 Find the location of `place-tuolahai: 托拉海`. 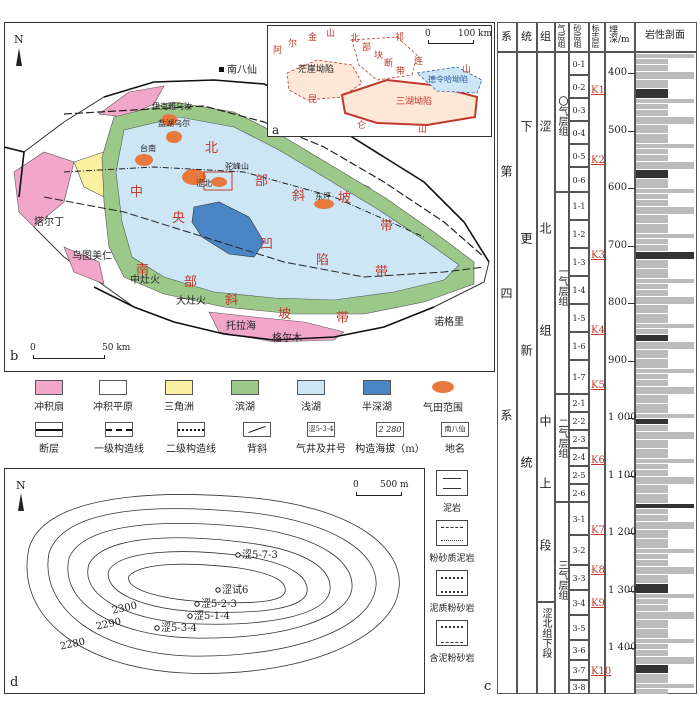

place-tuolahai: 托拉海 is located at coordinates (241, 326).